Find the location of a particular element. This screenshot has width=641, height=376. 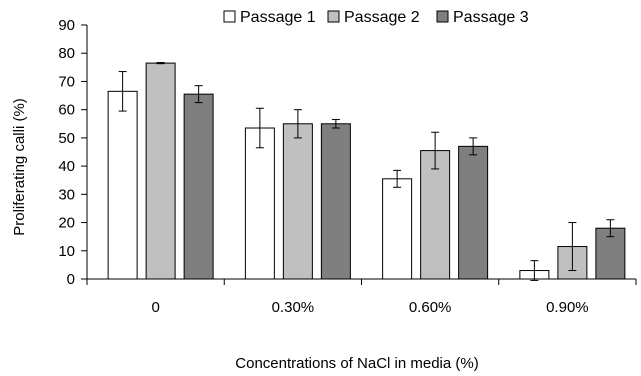

y-tick-label: 10 is located at coordinates (66, 251).